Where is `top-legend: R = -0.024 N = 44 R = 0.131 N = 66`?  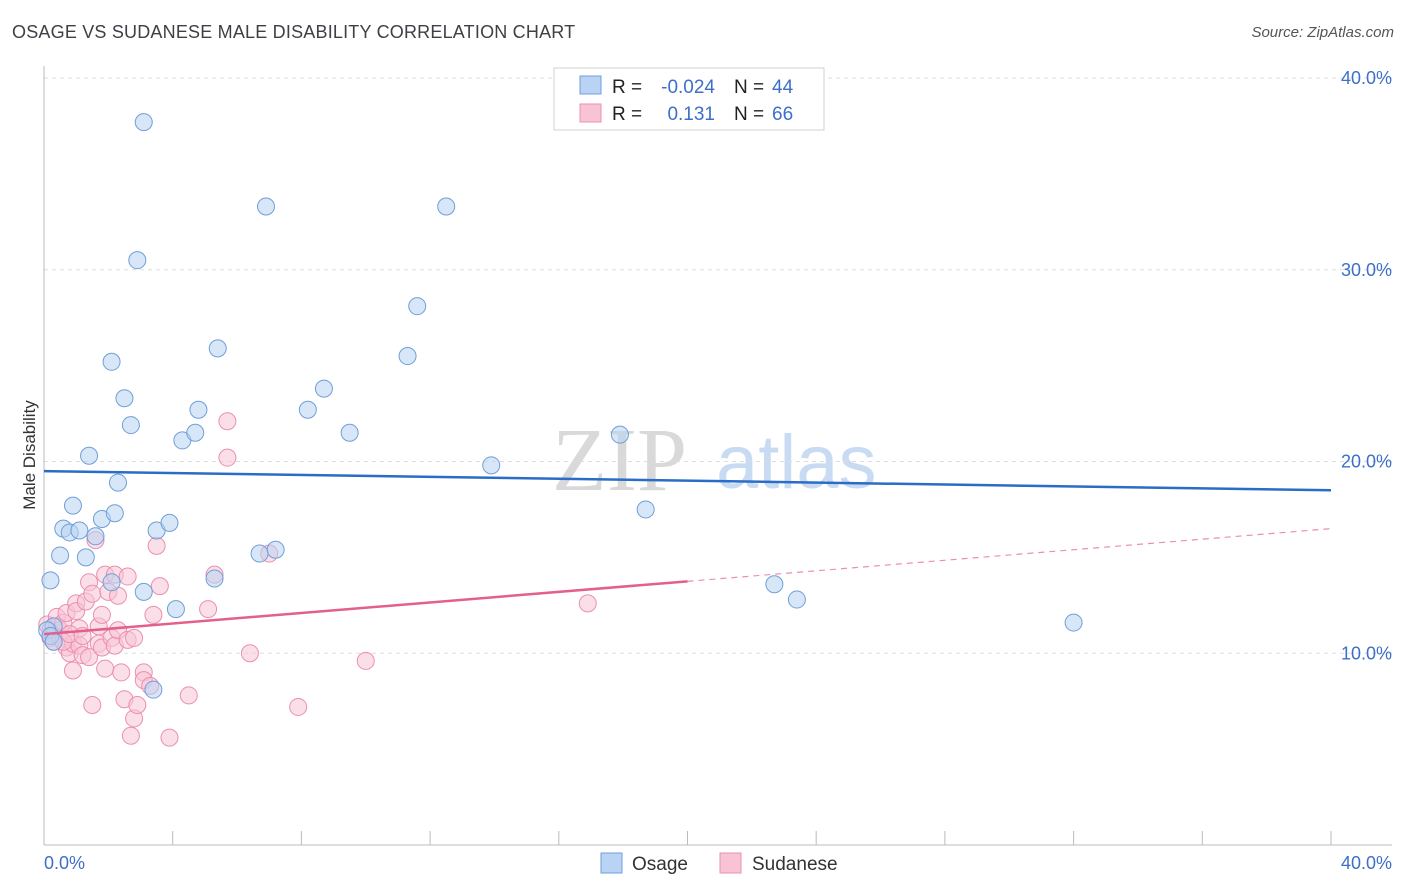
top-legend: R = -0.024 N = 44 R = 0.131 N = 66 is located at coordinates (689, 99).